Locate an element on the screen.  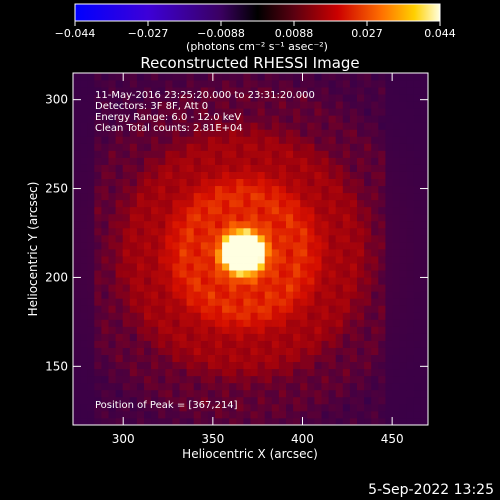
colorbar-ticks: −0.044 −0.027 −0.0088 0.0088 0.027 0.044 is located at coordinates (255, 30).